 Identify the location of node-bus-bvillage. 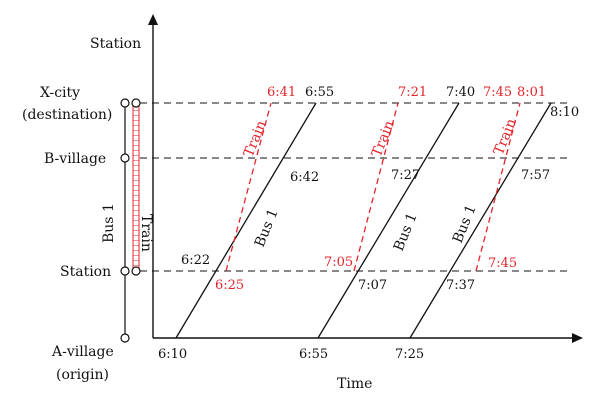
(125, 158).